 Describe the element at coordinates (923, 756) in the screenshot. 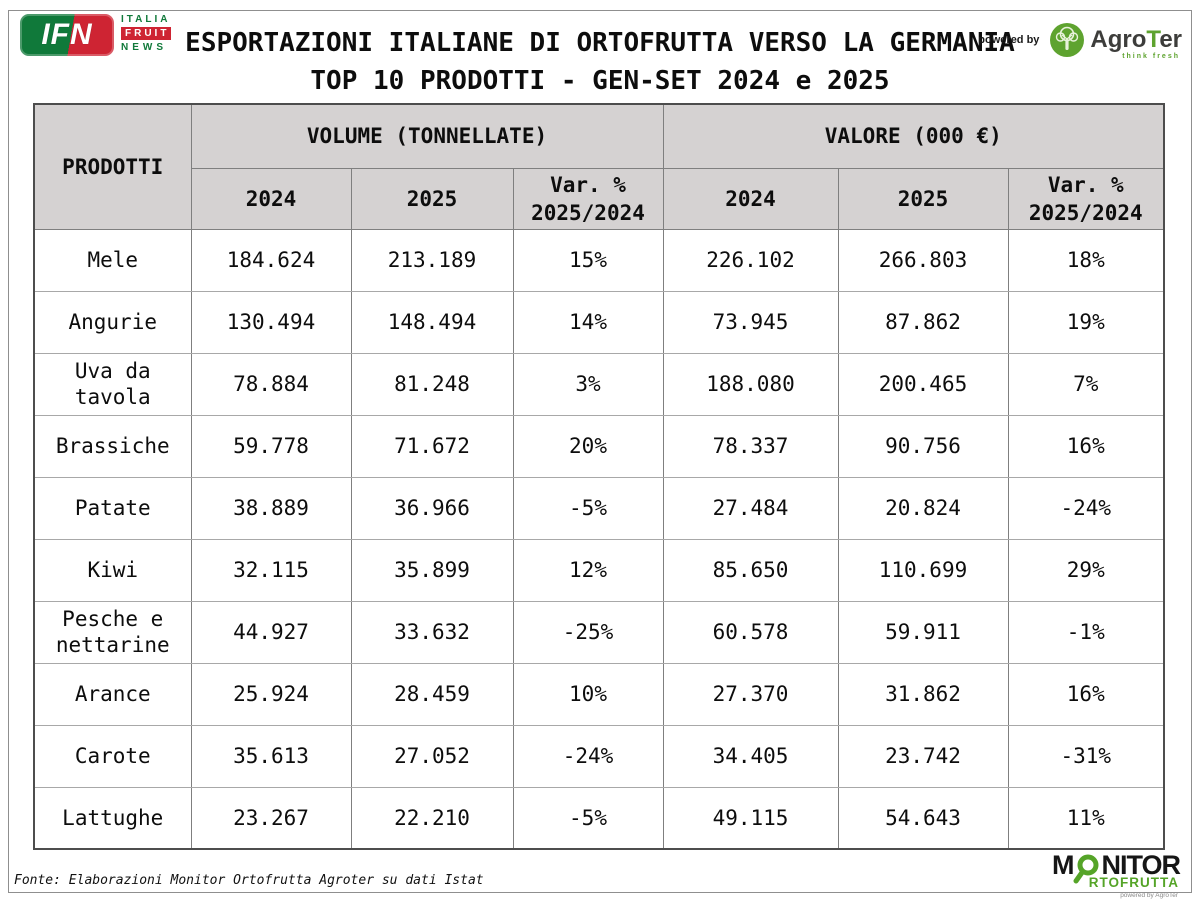

I see `value-2025-cell: 23.742` at that location.